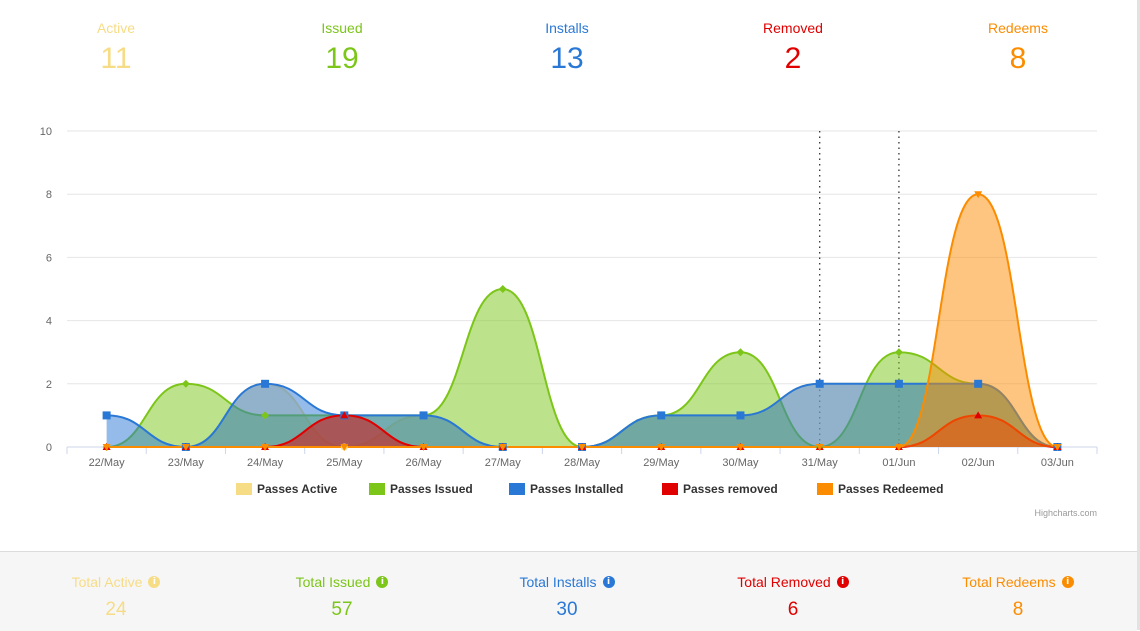 The width and height of the screenshot is (1140, 631). Describe the element at coordinates (558, 582) in the screenshot. I see `total-label: Total Installs` at that location.